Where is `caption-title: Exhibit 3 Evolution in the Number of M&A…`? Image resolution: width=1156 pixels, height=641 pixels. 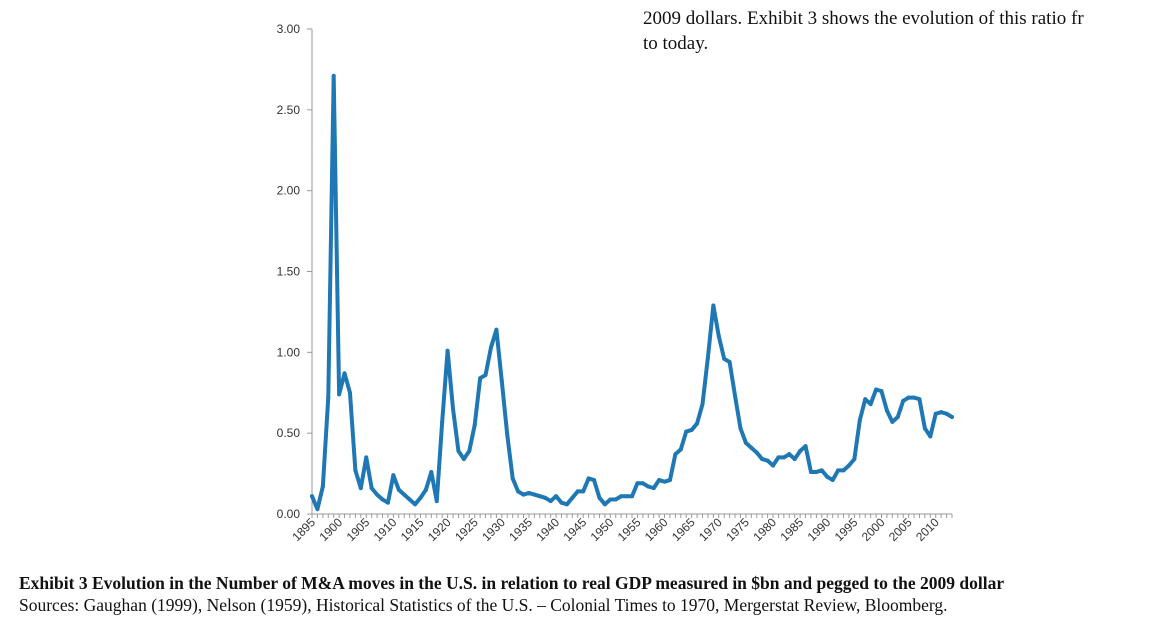 caption-title: Exhibit 3 Evolution in the Number of M&A… is located at coordinates (512, 583).